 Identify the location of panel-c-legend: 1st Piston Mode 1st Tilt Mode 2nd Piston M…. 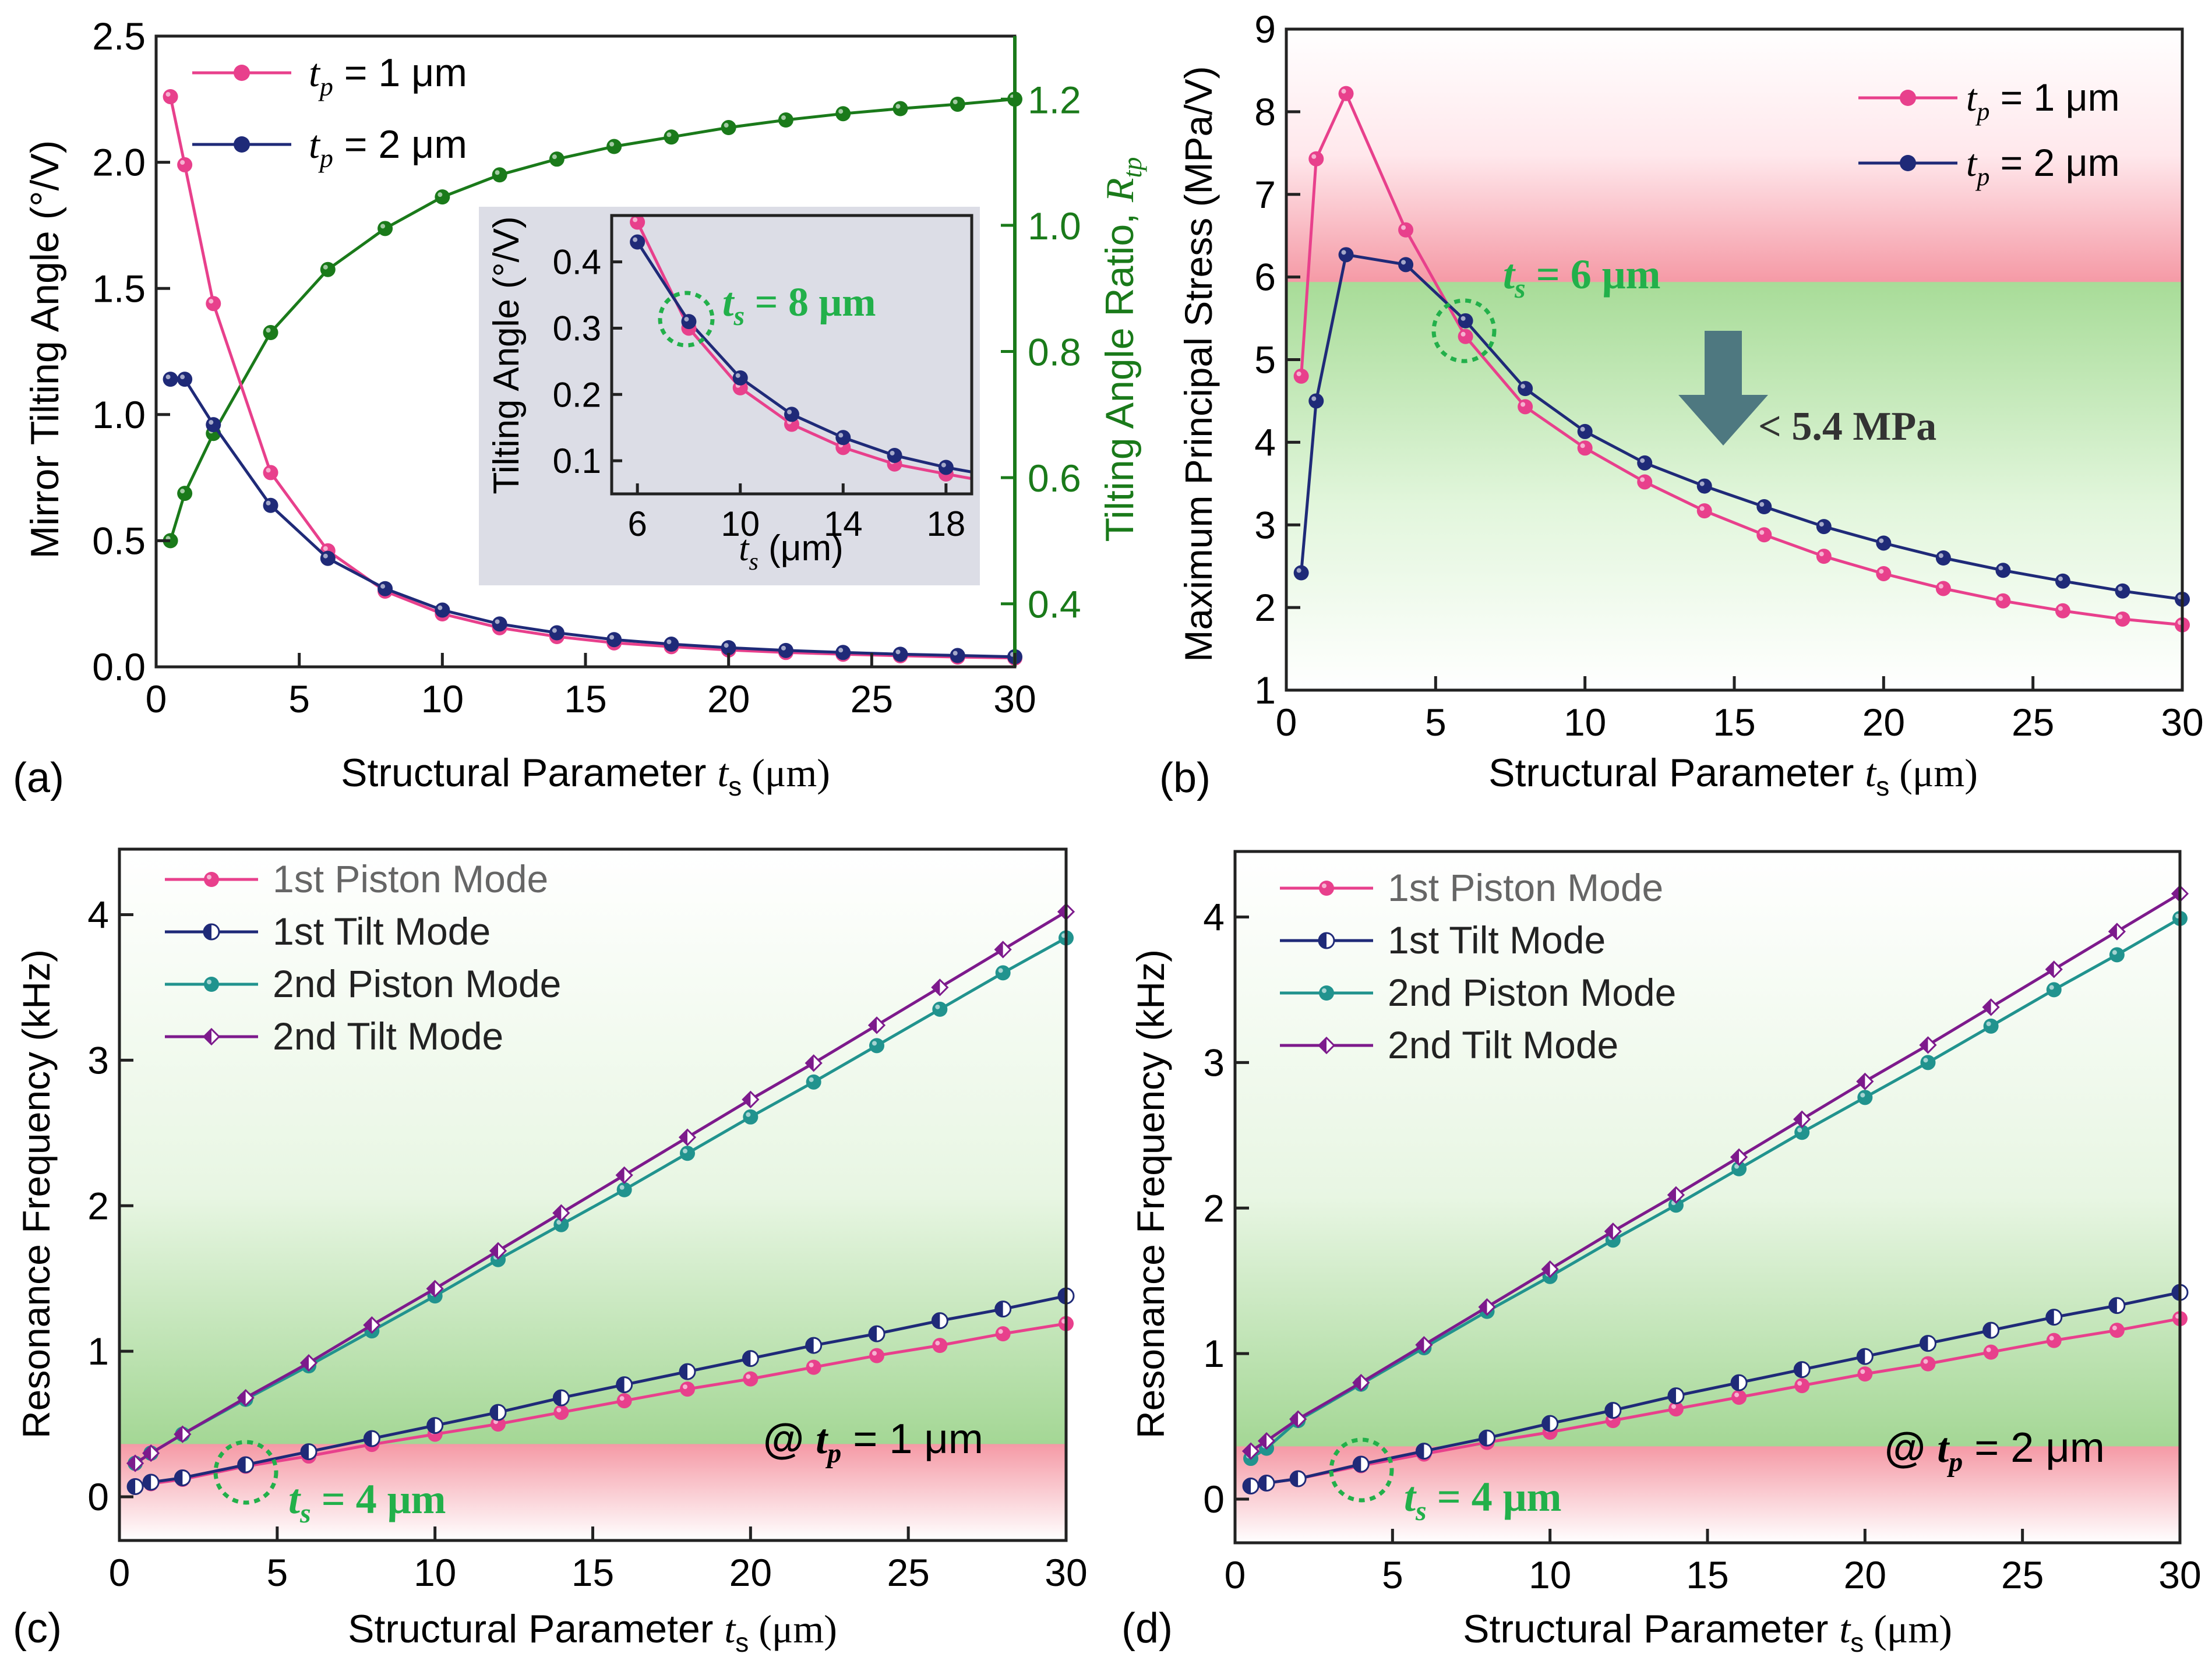
(363, 957).